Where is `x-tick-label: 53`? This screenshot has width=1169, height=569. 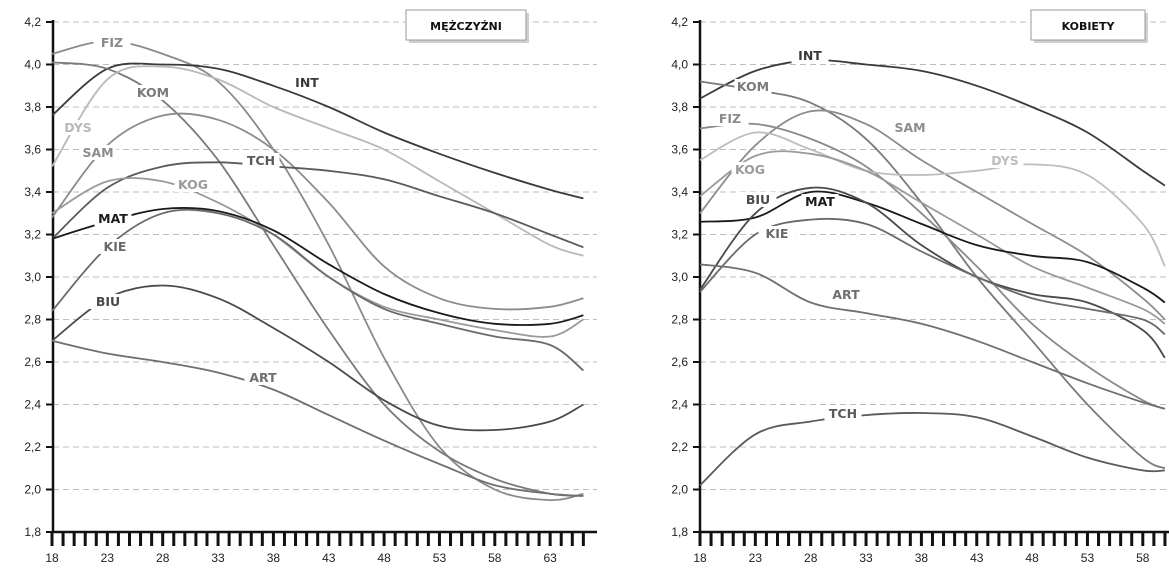
x-tick-label: 53 is located at coordinates (1088, 558).